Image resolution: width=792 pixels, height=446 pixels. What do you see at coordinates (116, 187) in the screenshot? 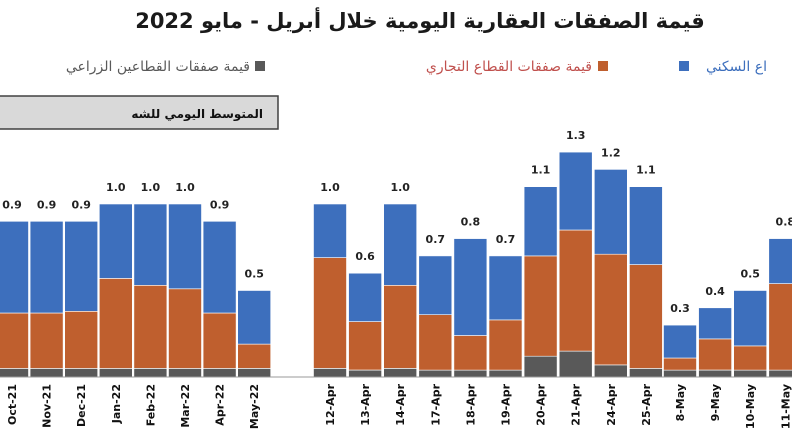
I see `value-label-jan-22: 1.0` at bounding box center [116, 187].